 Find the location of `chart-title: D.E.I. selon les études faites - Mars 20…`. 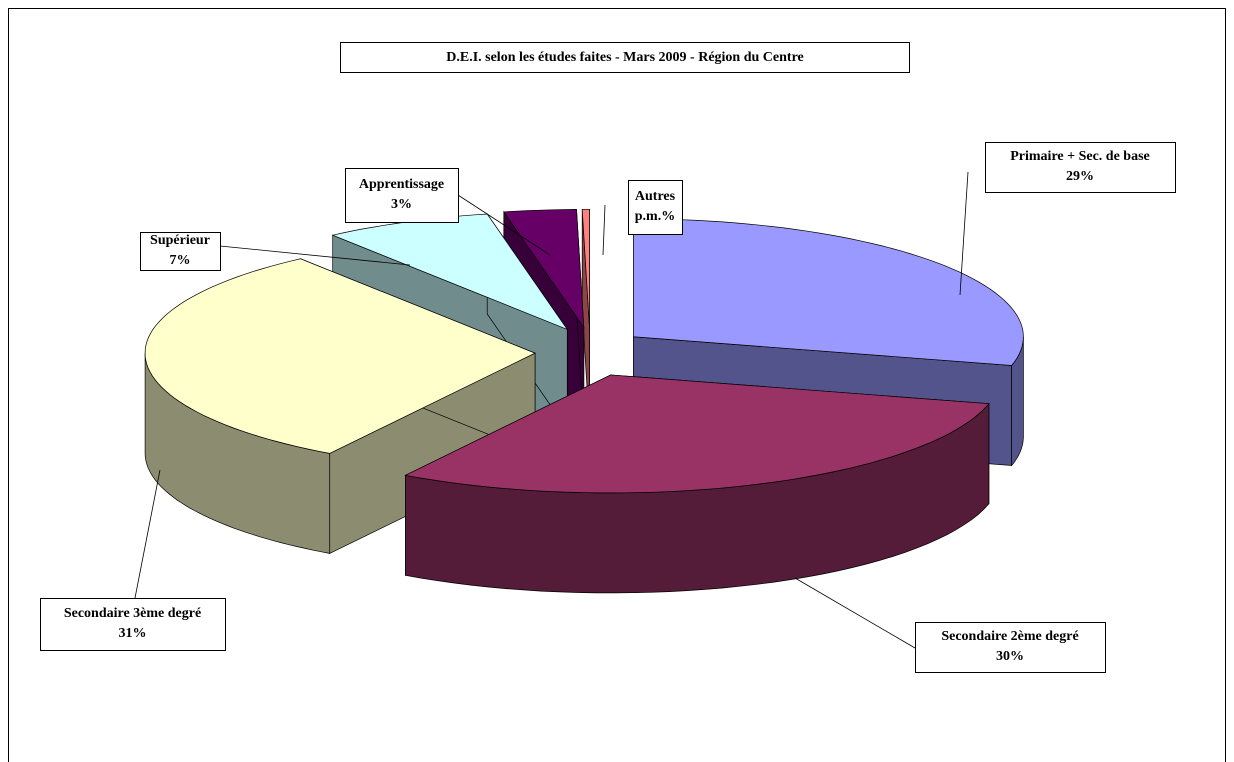

chart-title: D.E.I. selon les études faites - Mars 20… is located at coordinates (625, 57).